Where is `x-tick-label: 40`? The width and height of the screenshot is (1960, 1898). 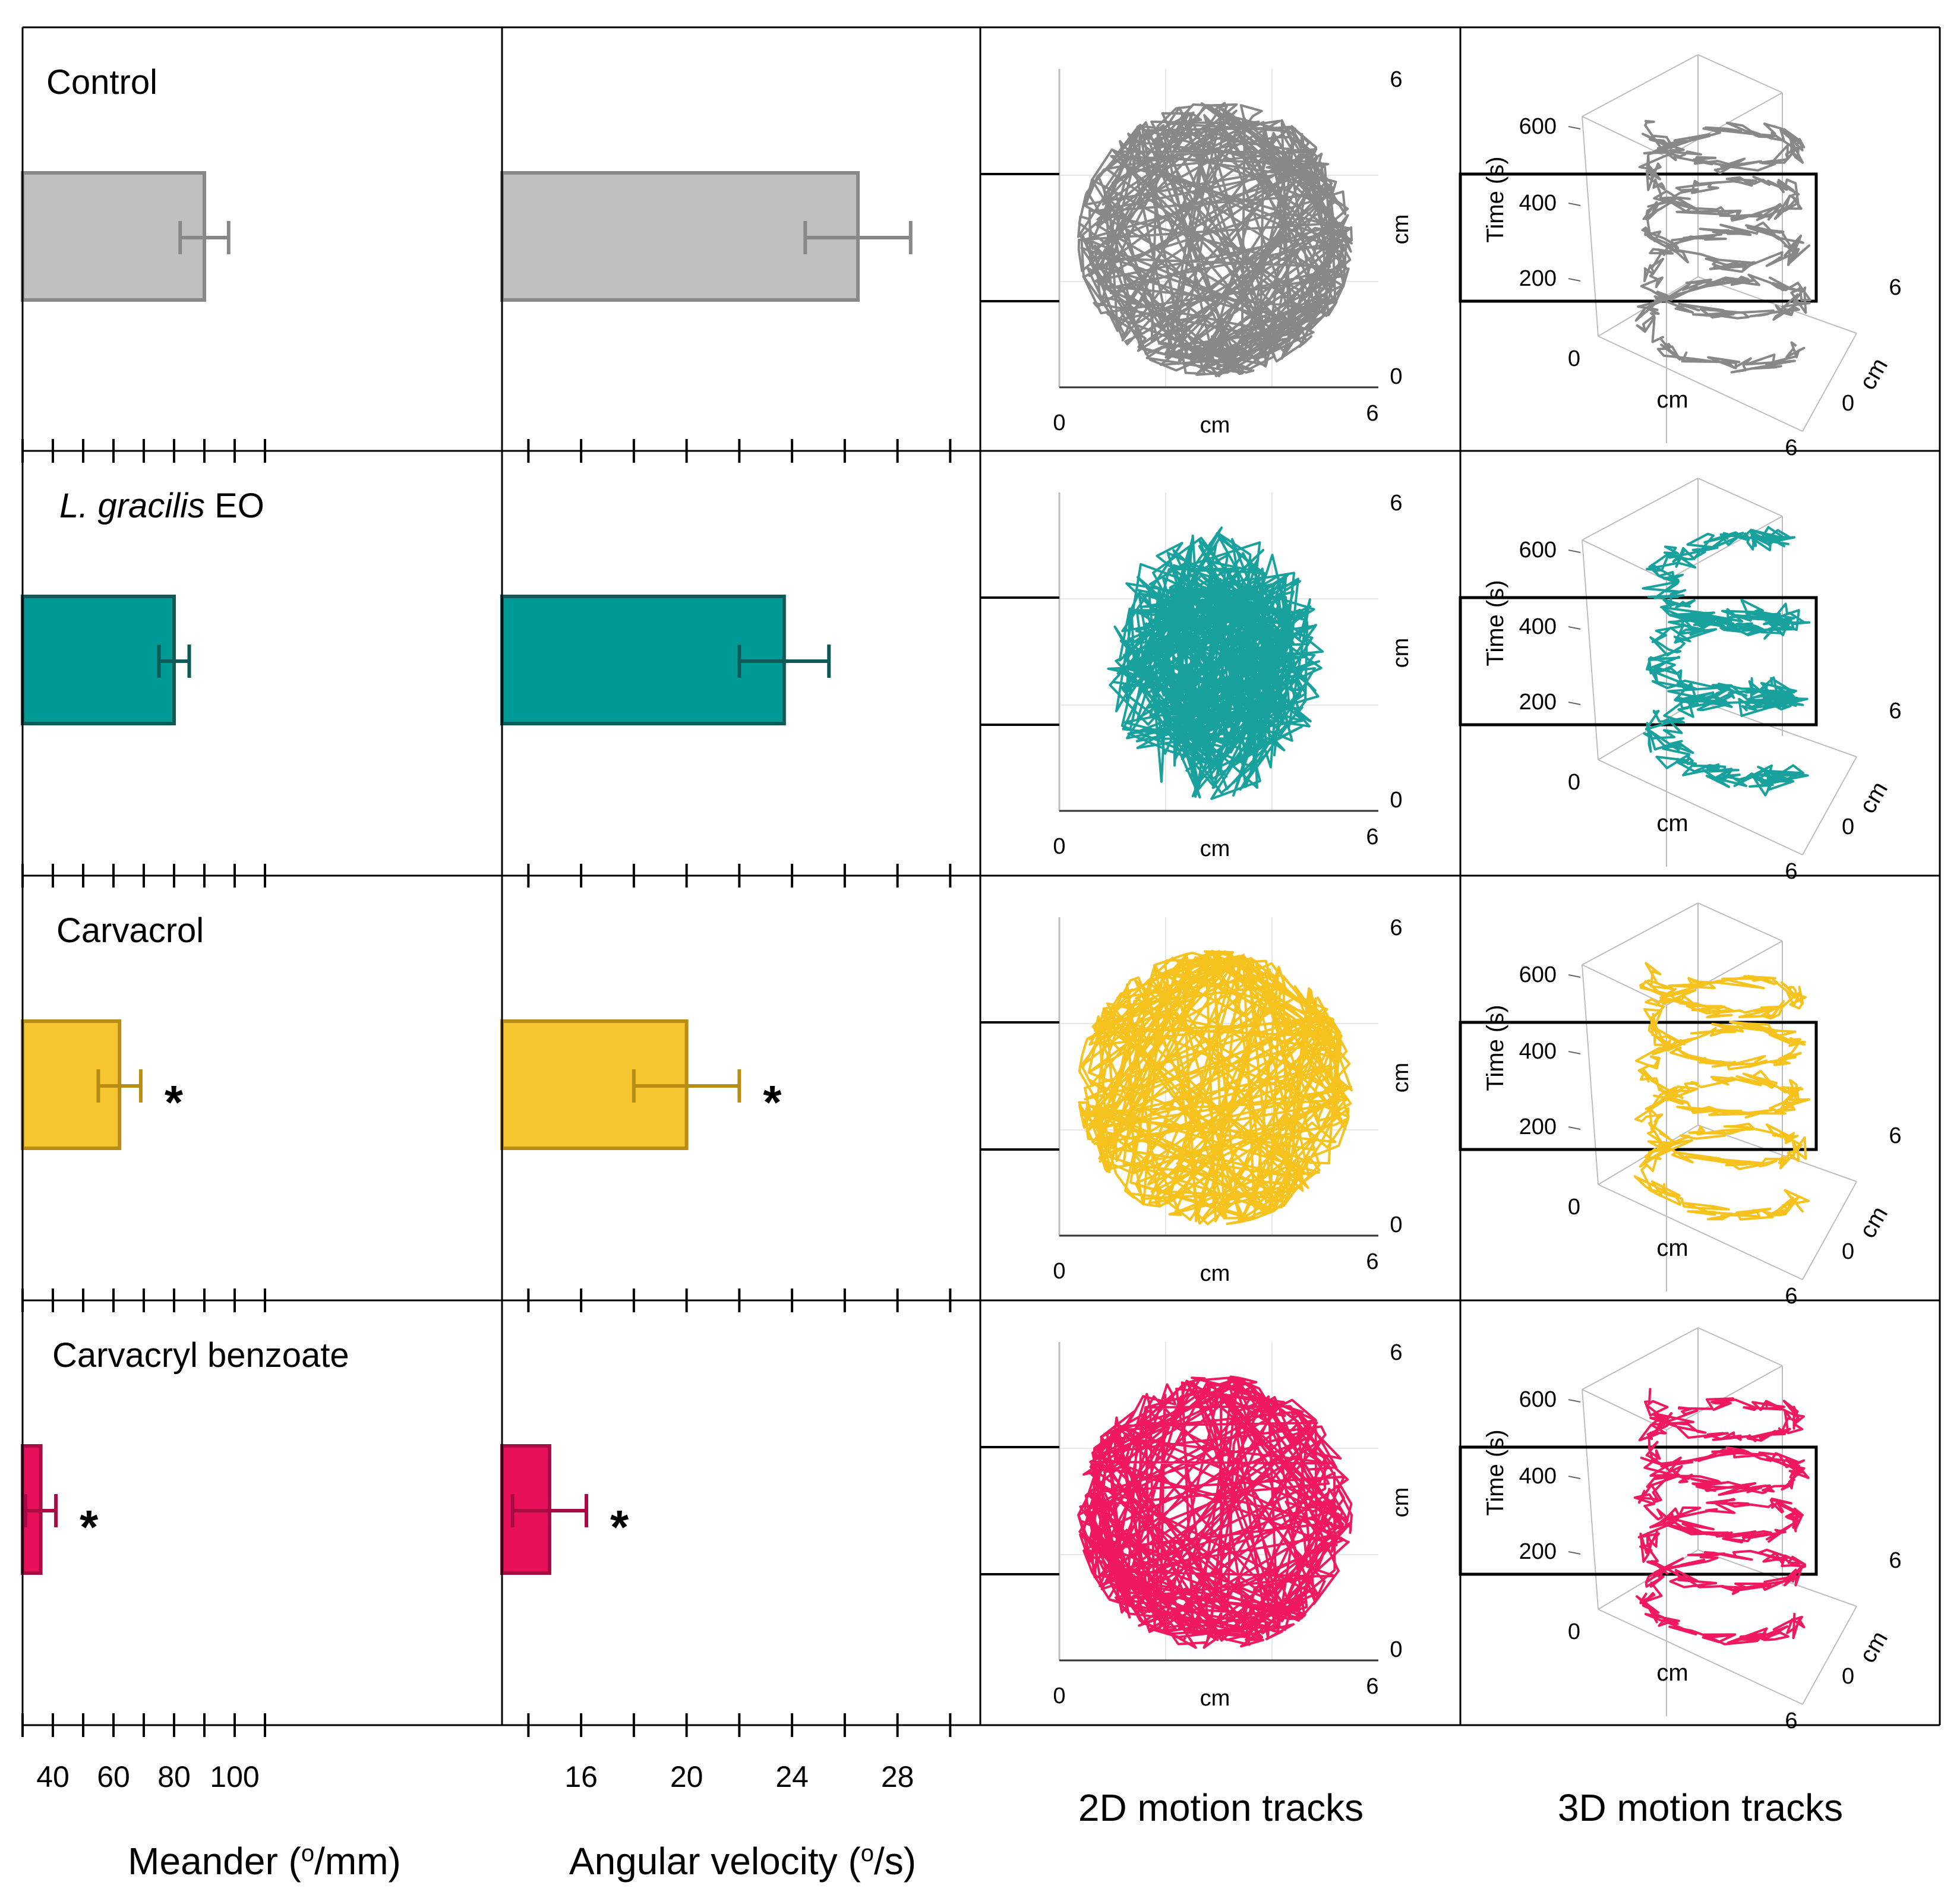 x-tick-label: 40 is located at coordinates (53, 1776).